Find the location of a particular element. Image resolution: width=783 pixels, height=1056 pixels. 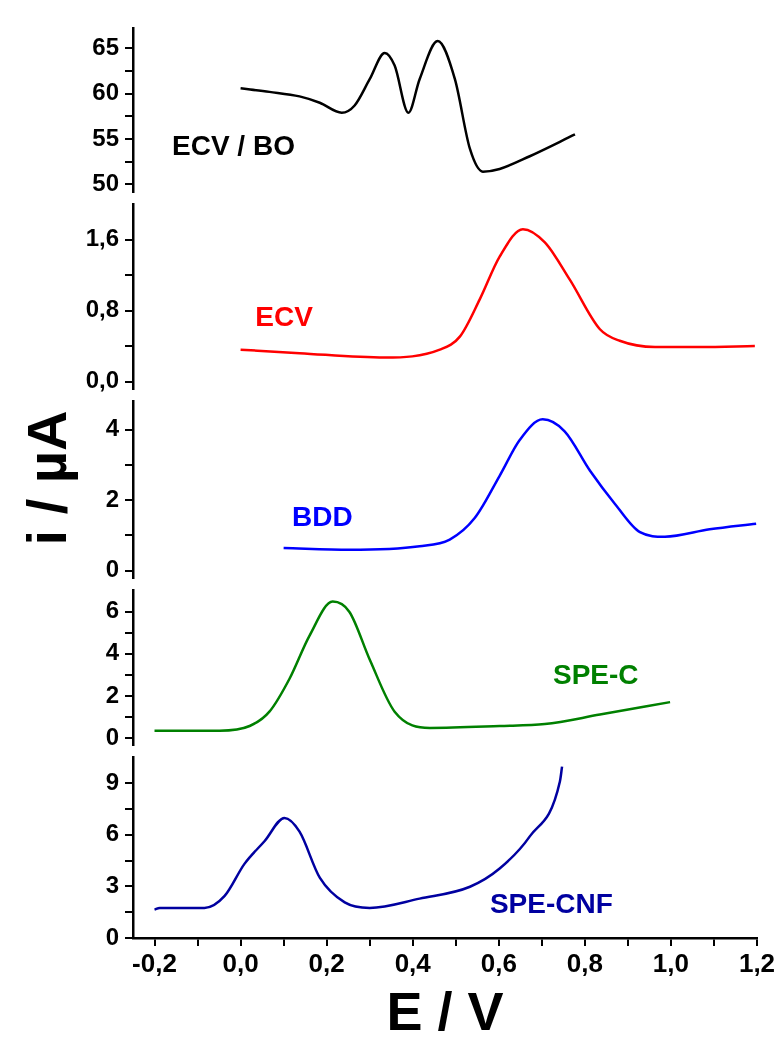

y-tick-label: 0,8 is located at coordinates (102, 309).